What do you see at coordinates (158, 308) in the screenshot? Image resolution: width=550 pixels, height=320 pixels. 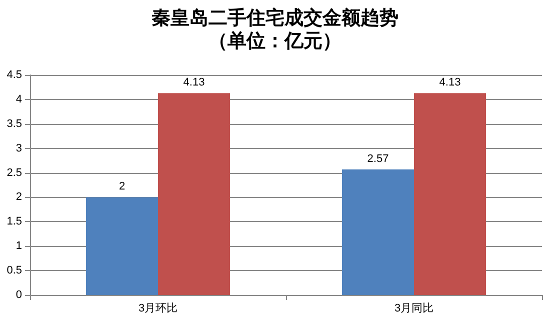 I see `x-tick-label: 3月环比` at bounding box center [158, 308].